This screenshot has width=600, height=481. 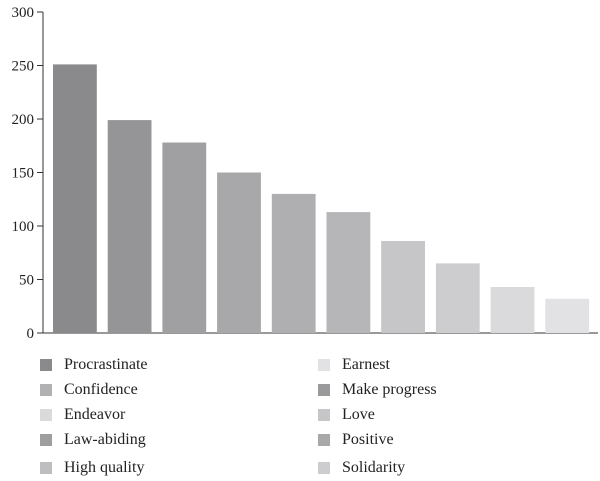 What do you see at coordinates (23, 174) in the screenshot?
I see `y-tick-label: 150` at bounding box center [23, 174].